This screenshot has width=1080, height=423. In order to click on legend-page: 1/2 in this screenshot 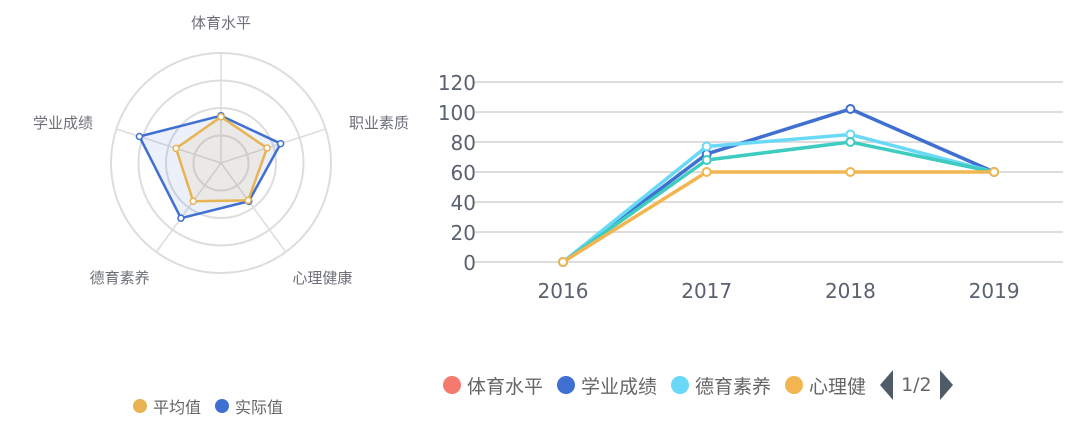, I will do `click(916, 385)`.